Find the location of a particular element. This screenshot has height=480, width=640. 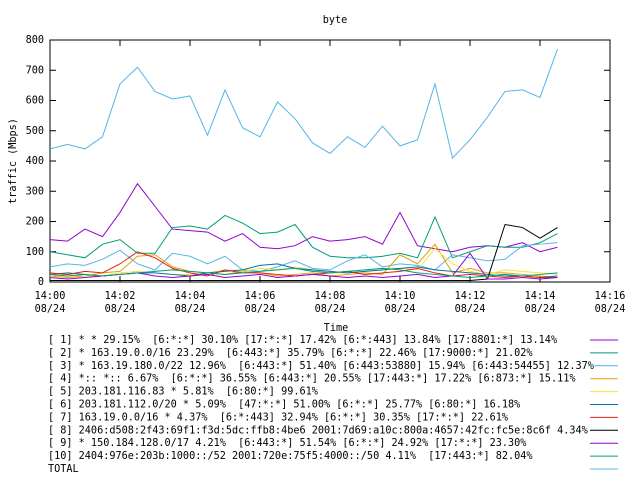

y-tick-label: 700 is located at coordinates (35, 70).